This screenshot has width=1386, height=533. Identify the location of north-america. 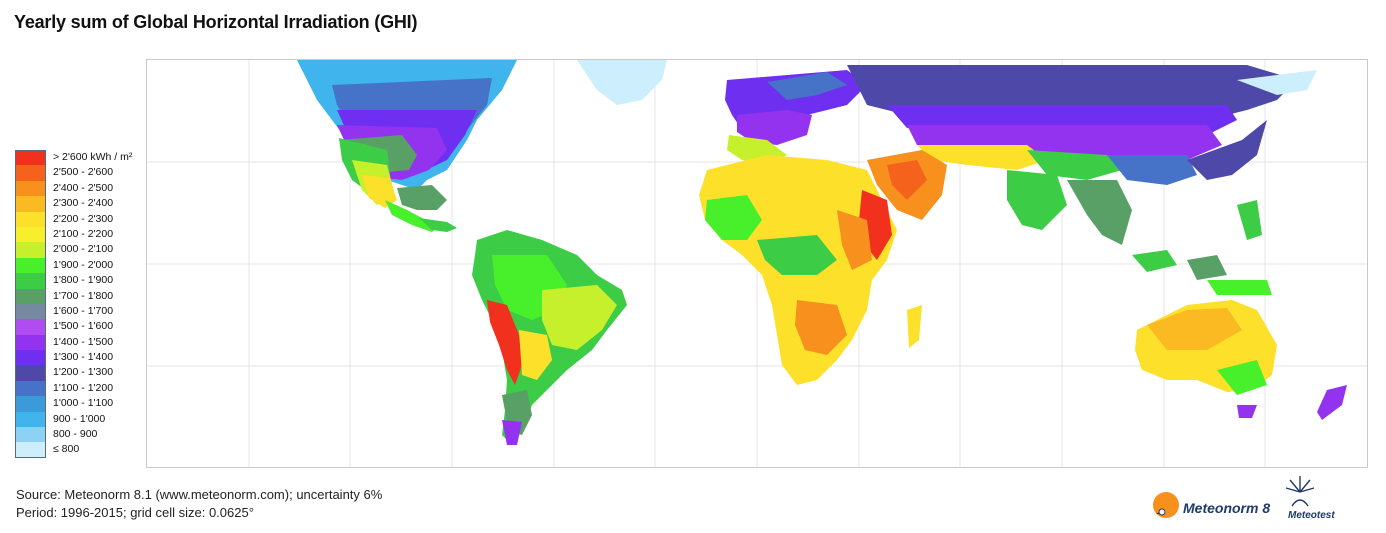
(407, 146).